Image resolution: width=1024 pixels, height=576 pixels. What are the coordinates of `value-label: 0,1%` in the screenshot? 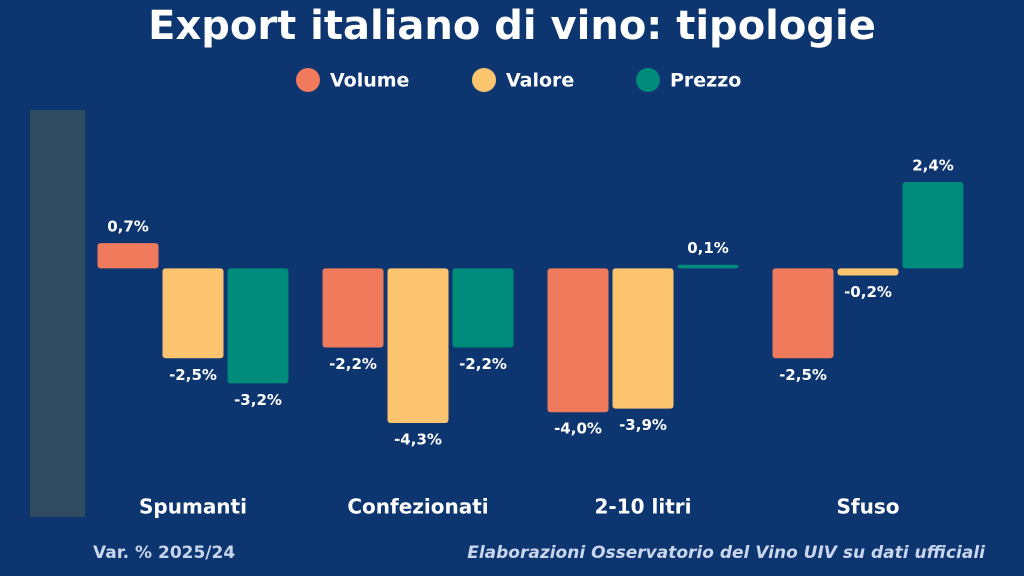 It's located at (708, 248).